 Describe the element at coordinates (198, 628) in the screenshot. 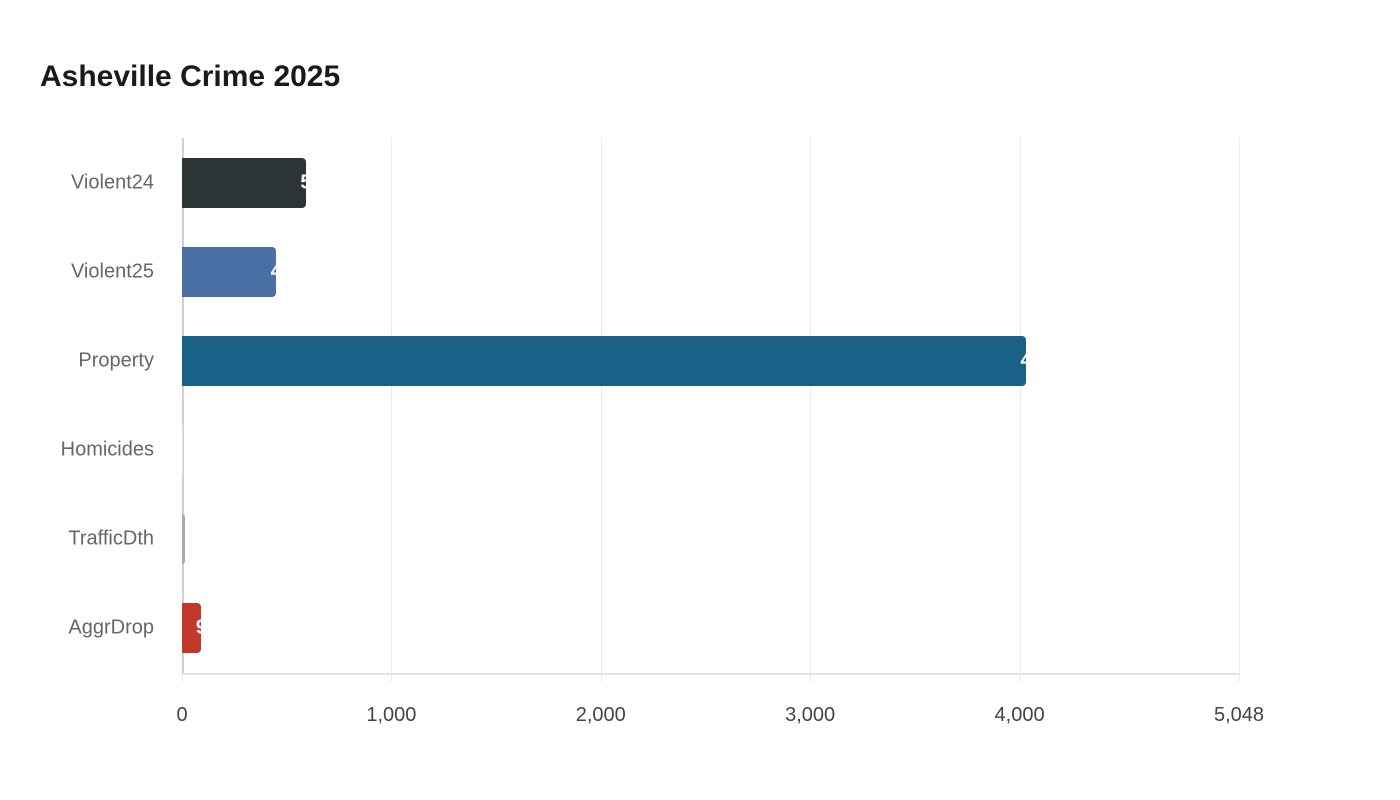

I see `bar-value-label: 9` at that location.